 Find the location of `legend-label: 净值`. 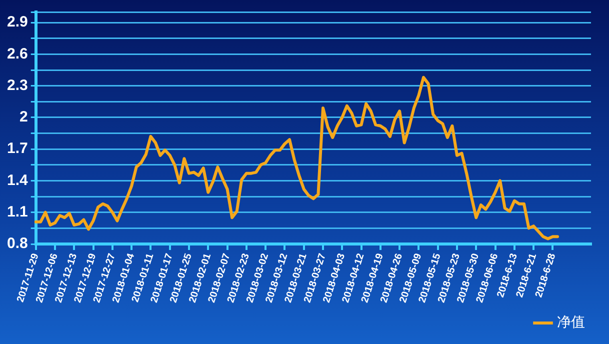

legend-label: 净值 is located at coordinates (571, 322).